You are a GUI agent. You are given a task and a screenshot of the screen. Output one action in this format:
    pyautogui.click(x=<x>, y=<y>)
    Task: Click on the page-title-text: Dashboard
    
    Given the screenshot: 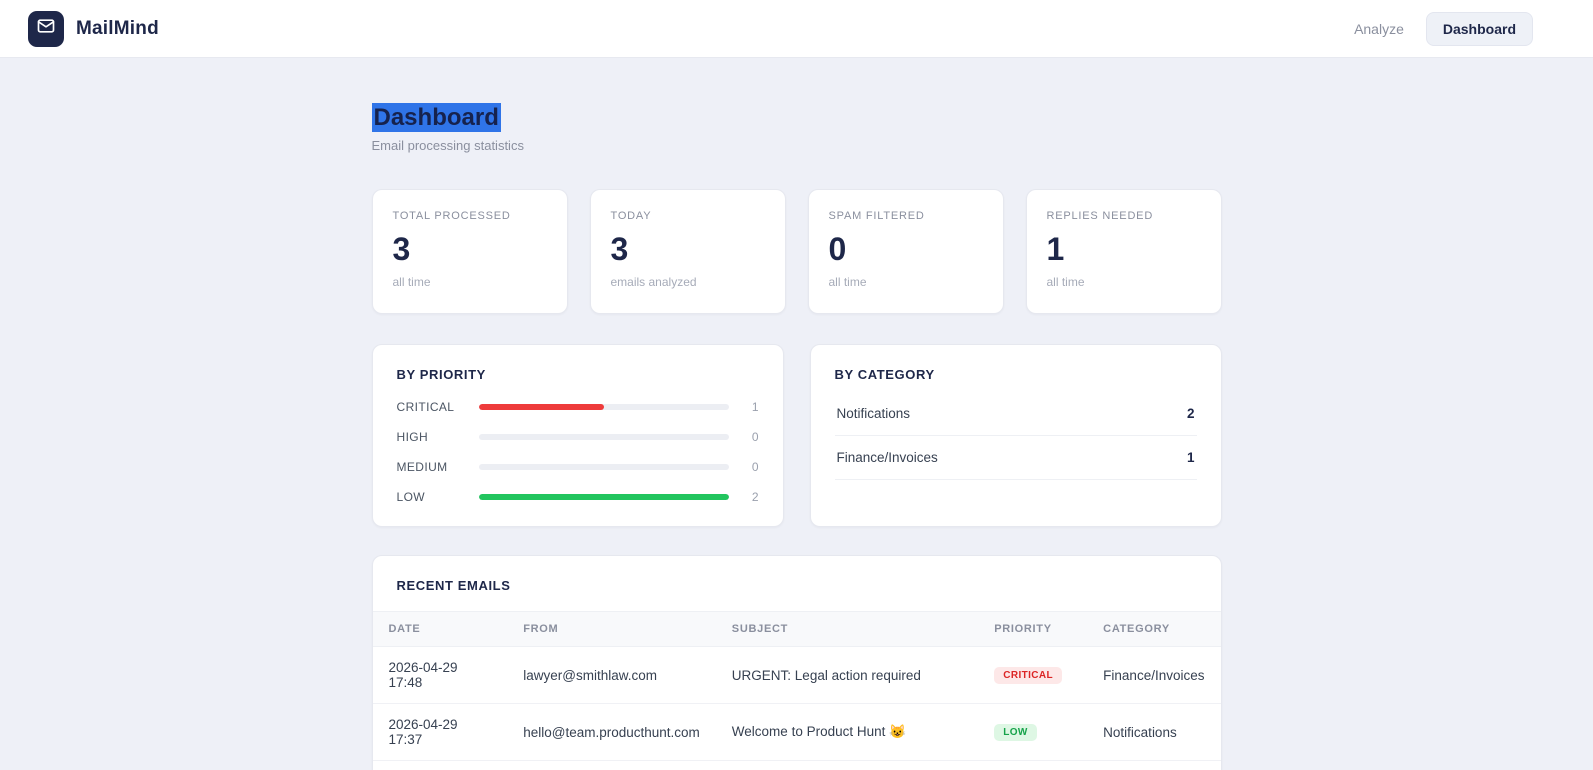 What is the action you would take?
    pyautogui.click(x=436, y=117)
    